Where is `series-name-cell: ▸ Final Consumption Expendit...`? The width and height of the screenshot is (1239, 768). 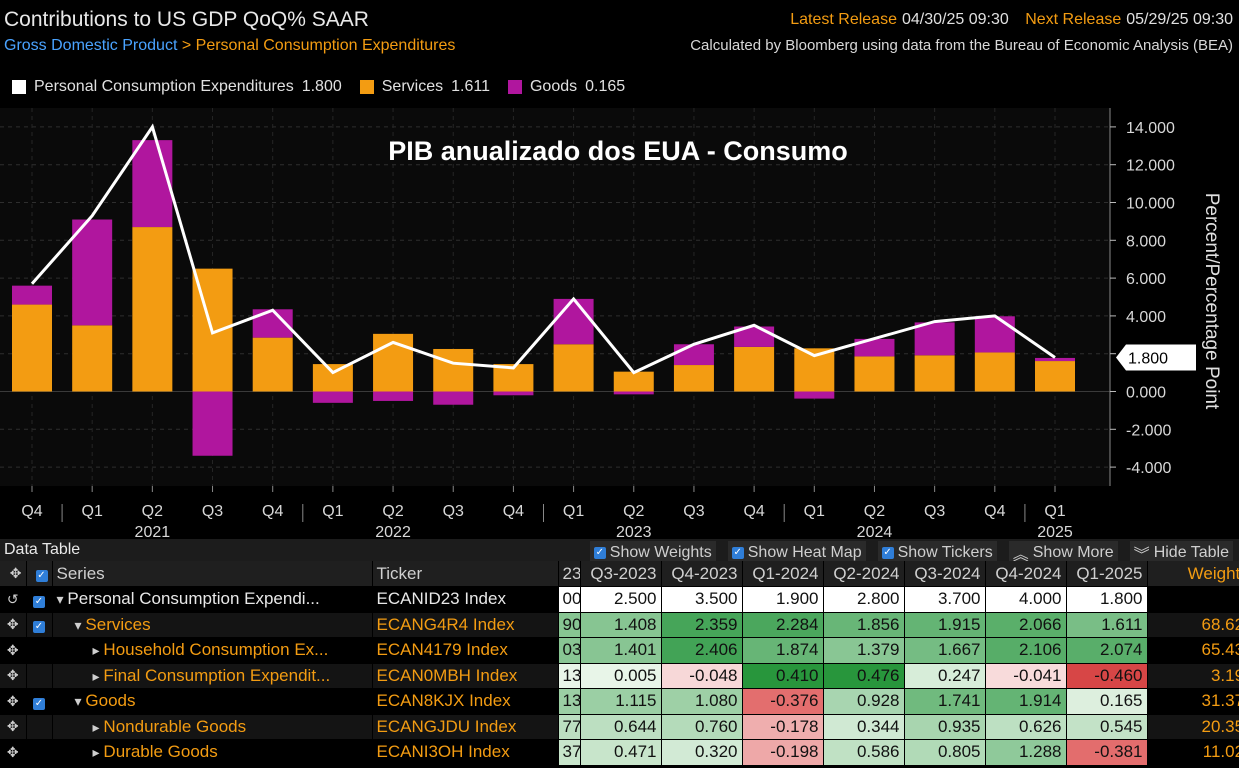
series-name-cell: ▸ Final Consumption Expendit... is located at coordinates (212, 676).